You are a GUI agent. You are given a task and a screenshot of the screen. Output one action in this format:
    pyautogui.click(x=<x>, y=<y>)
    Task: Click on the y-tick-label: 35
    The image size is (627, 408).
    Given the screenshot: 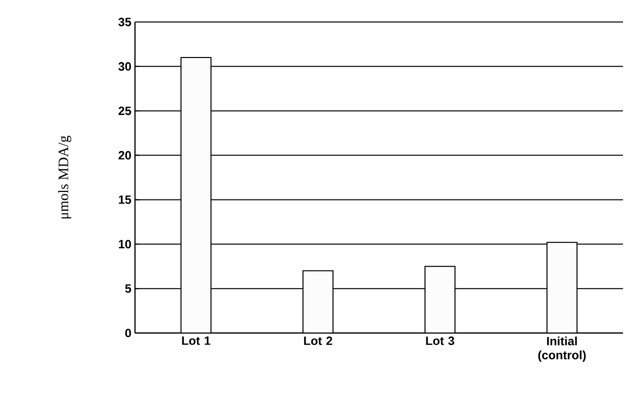 What is the action you would take?
    pyautogui.click(x=125, y=22)
    